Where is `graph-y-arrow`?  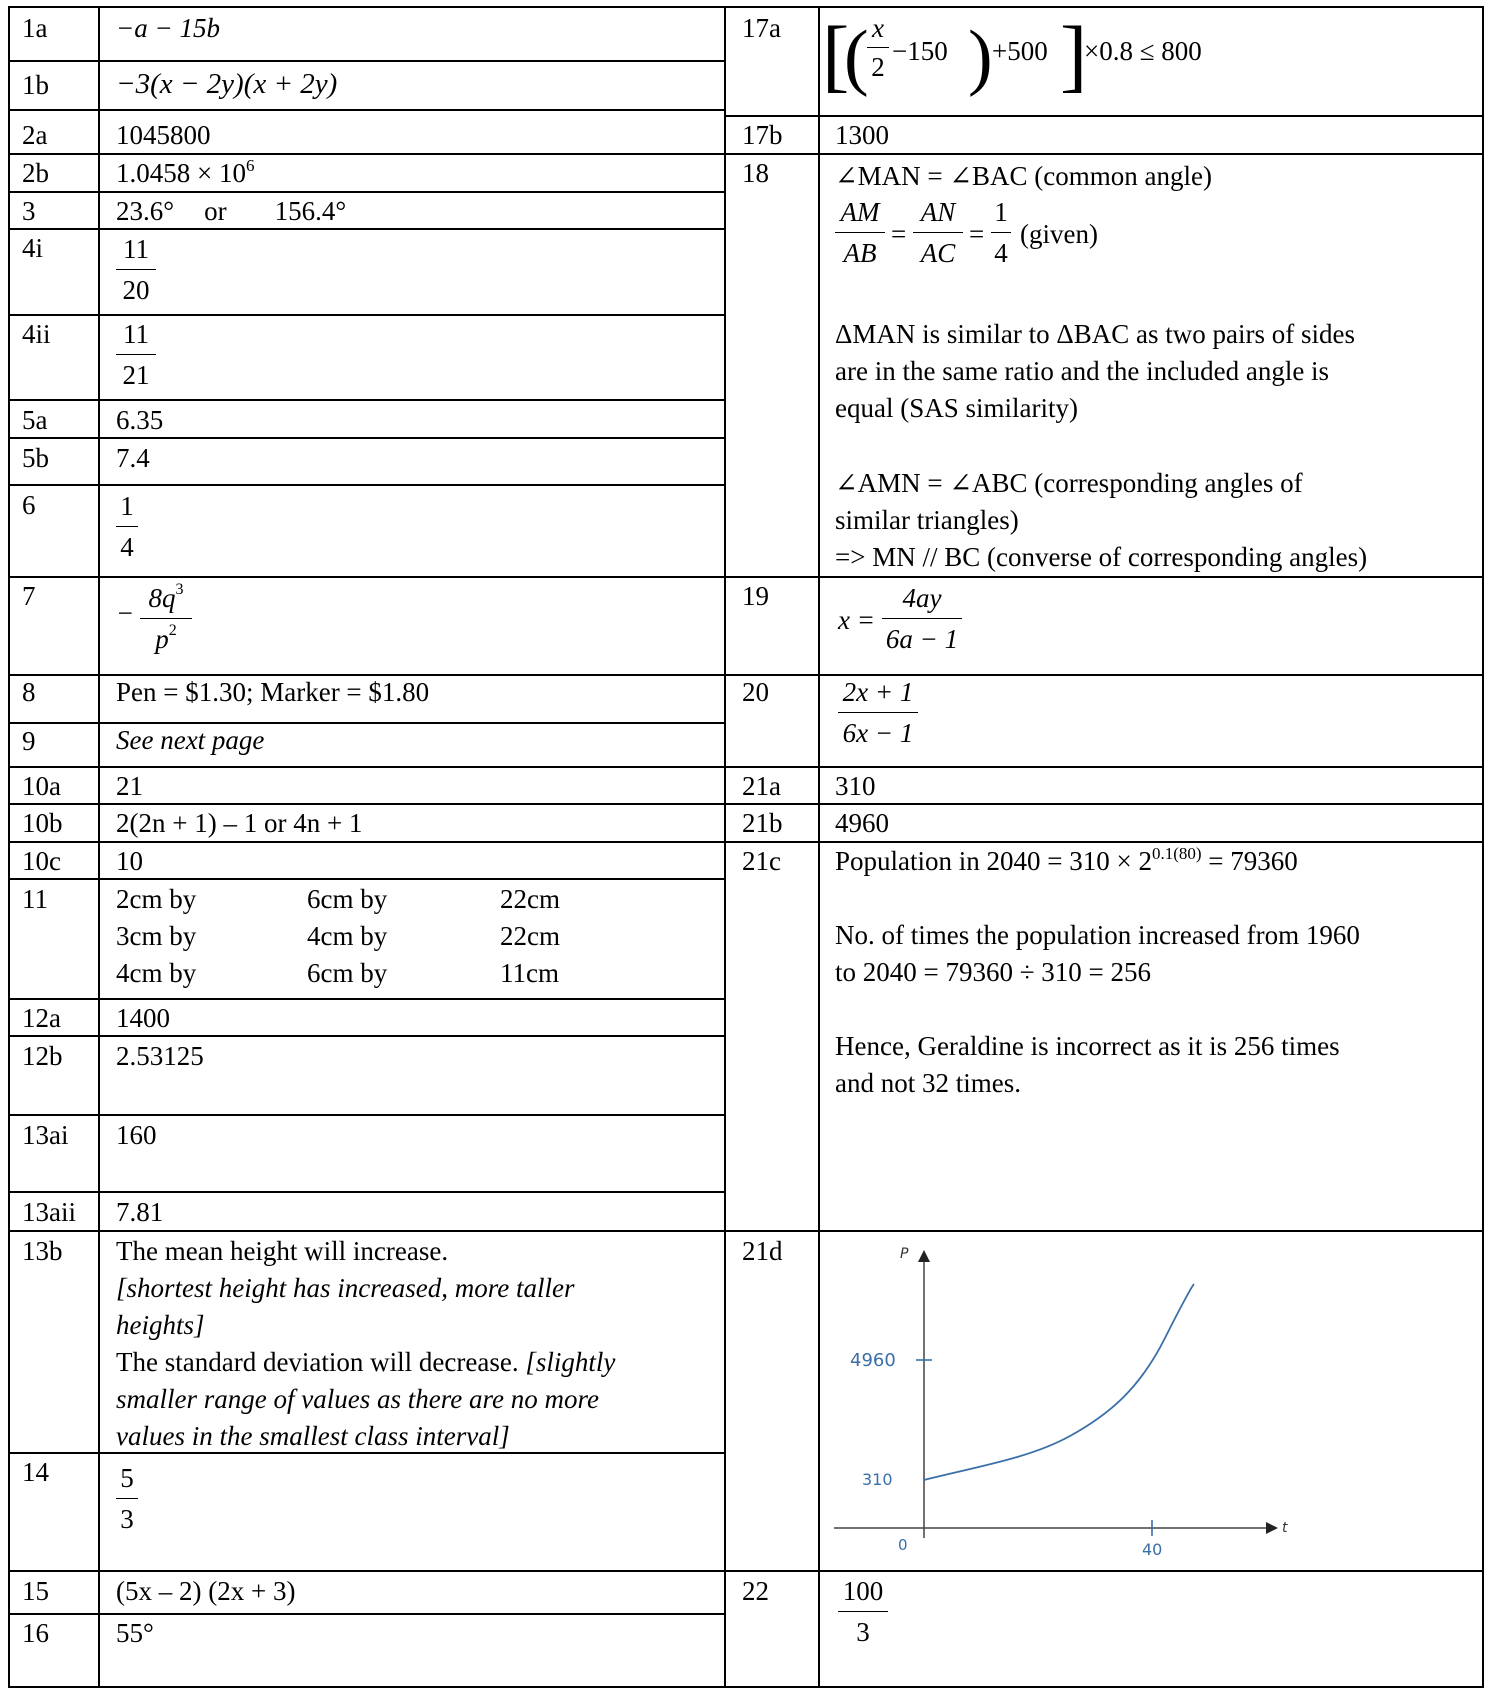
graph-y-arrow is located at coordinates (924, 1256).